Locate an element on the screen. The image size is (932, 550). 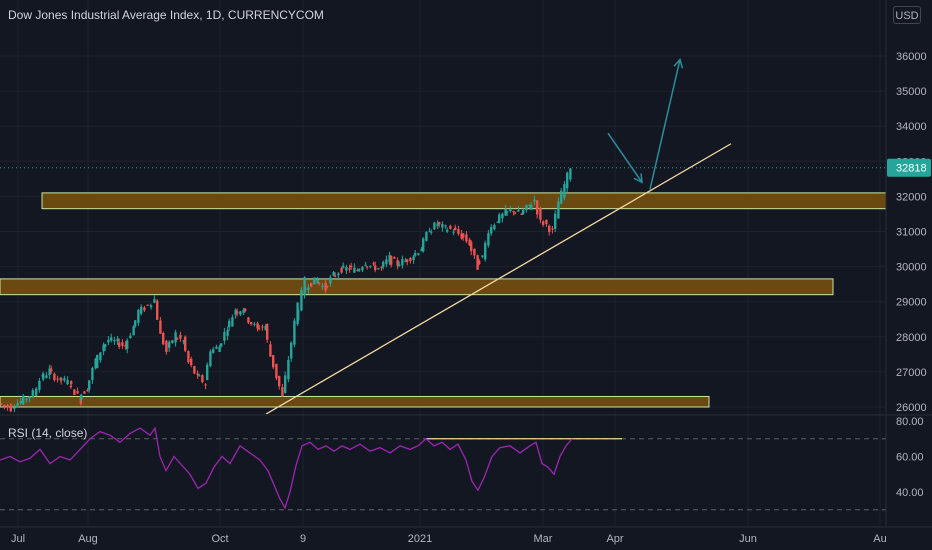
rsi-line is located at coordinates (286, 468).